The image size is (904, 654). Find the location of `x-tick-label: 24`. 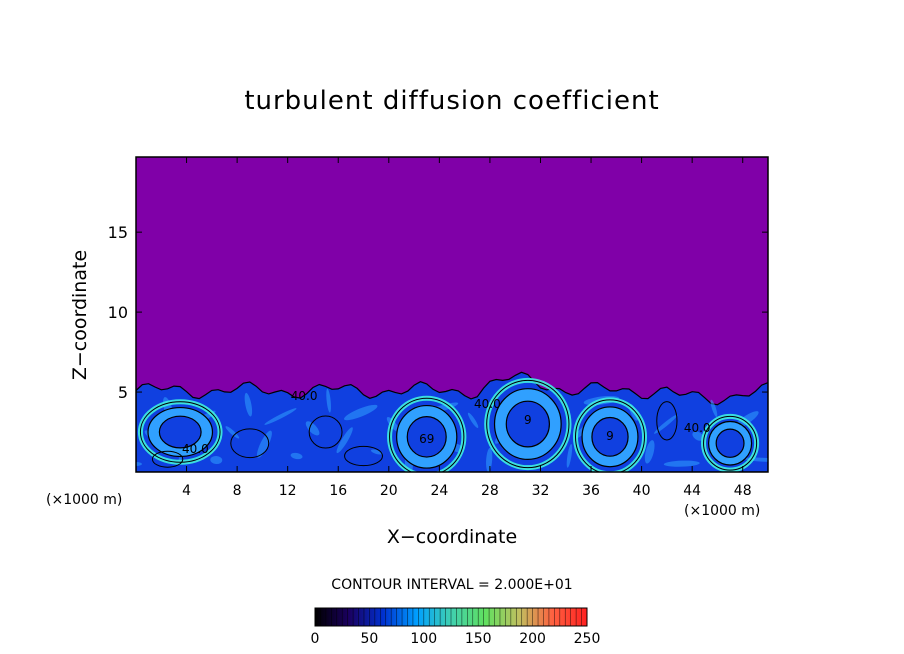

x-tick-label: 24 is located at coordinates (439, 491).